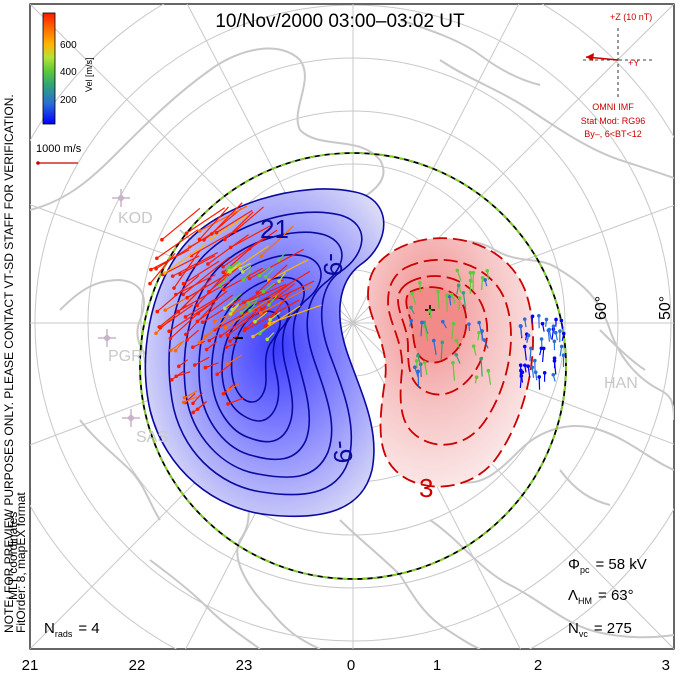 The width and height of the screenshot is (680, 674). What do you see at coordinates (89, 74) in the screenshot?
I see `colorbar-label: Vel [m/s]` at bounding box center [89, 74].